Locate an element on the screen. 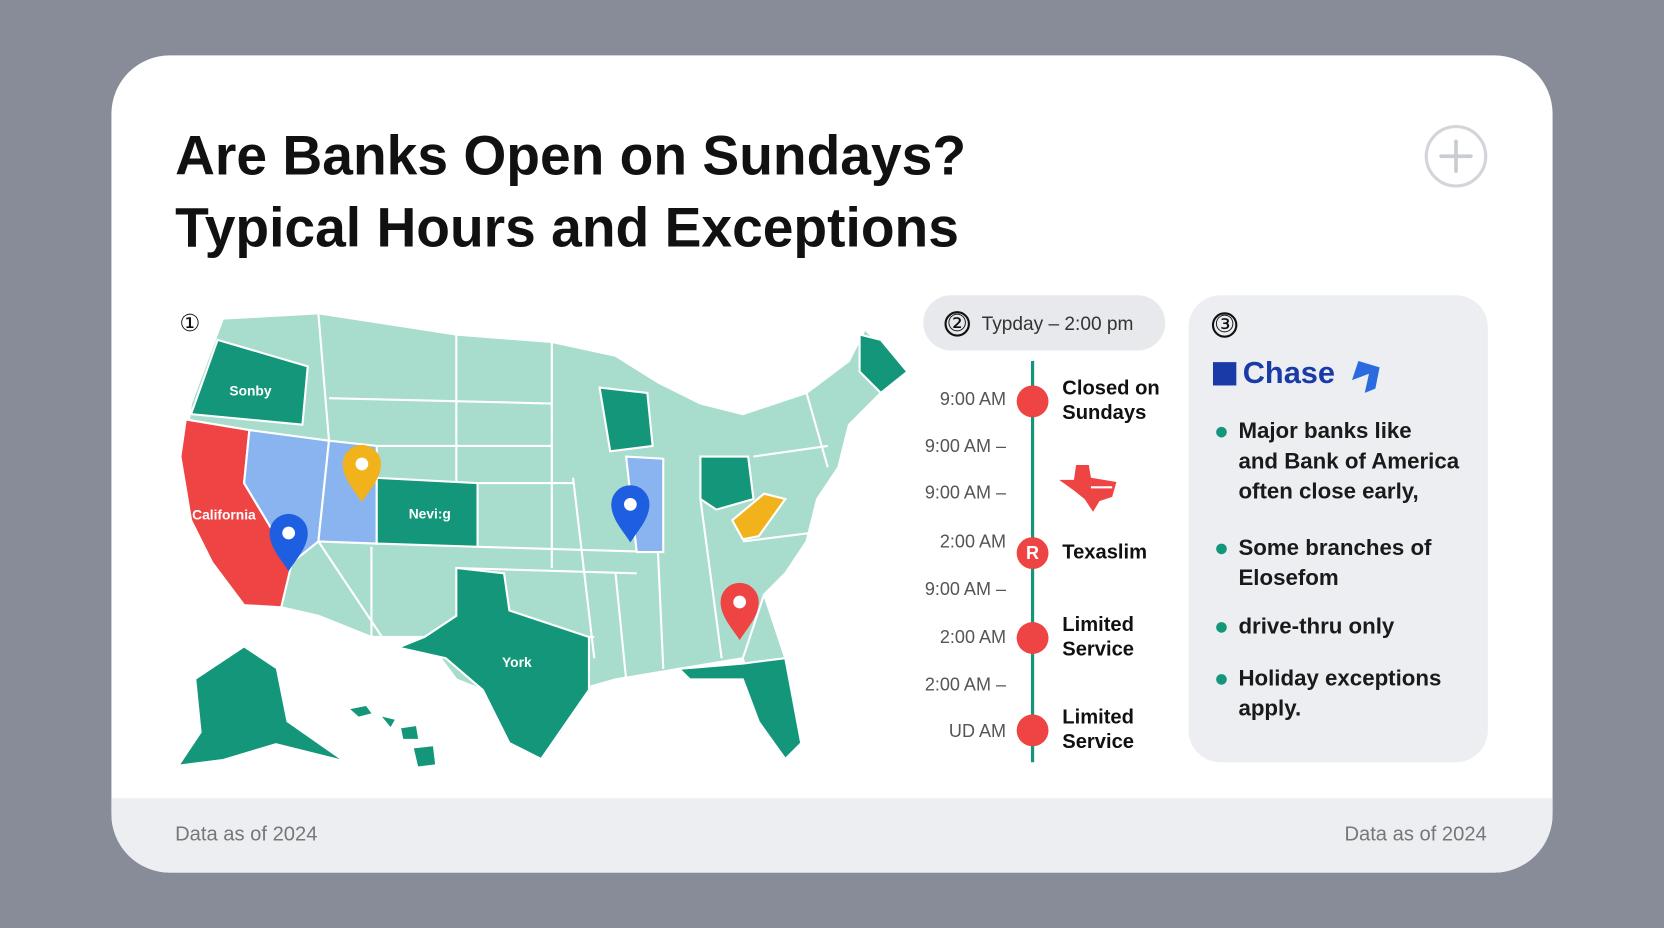 The width and height of the screenshot is (1664, 928). footer-band is located at coordinates (832, 835).